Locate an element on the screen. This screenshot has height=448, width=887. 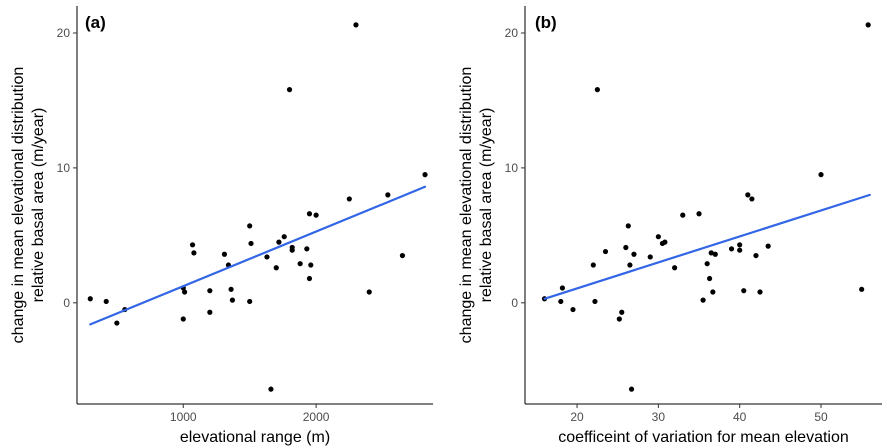
x-tick-label: 20 is located at coordinates (577, 417).